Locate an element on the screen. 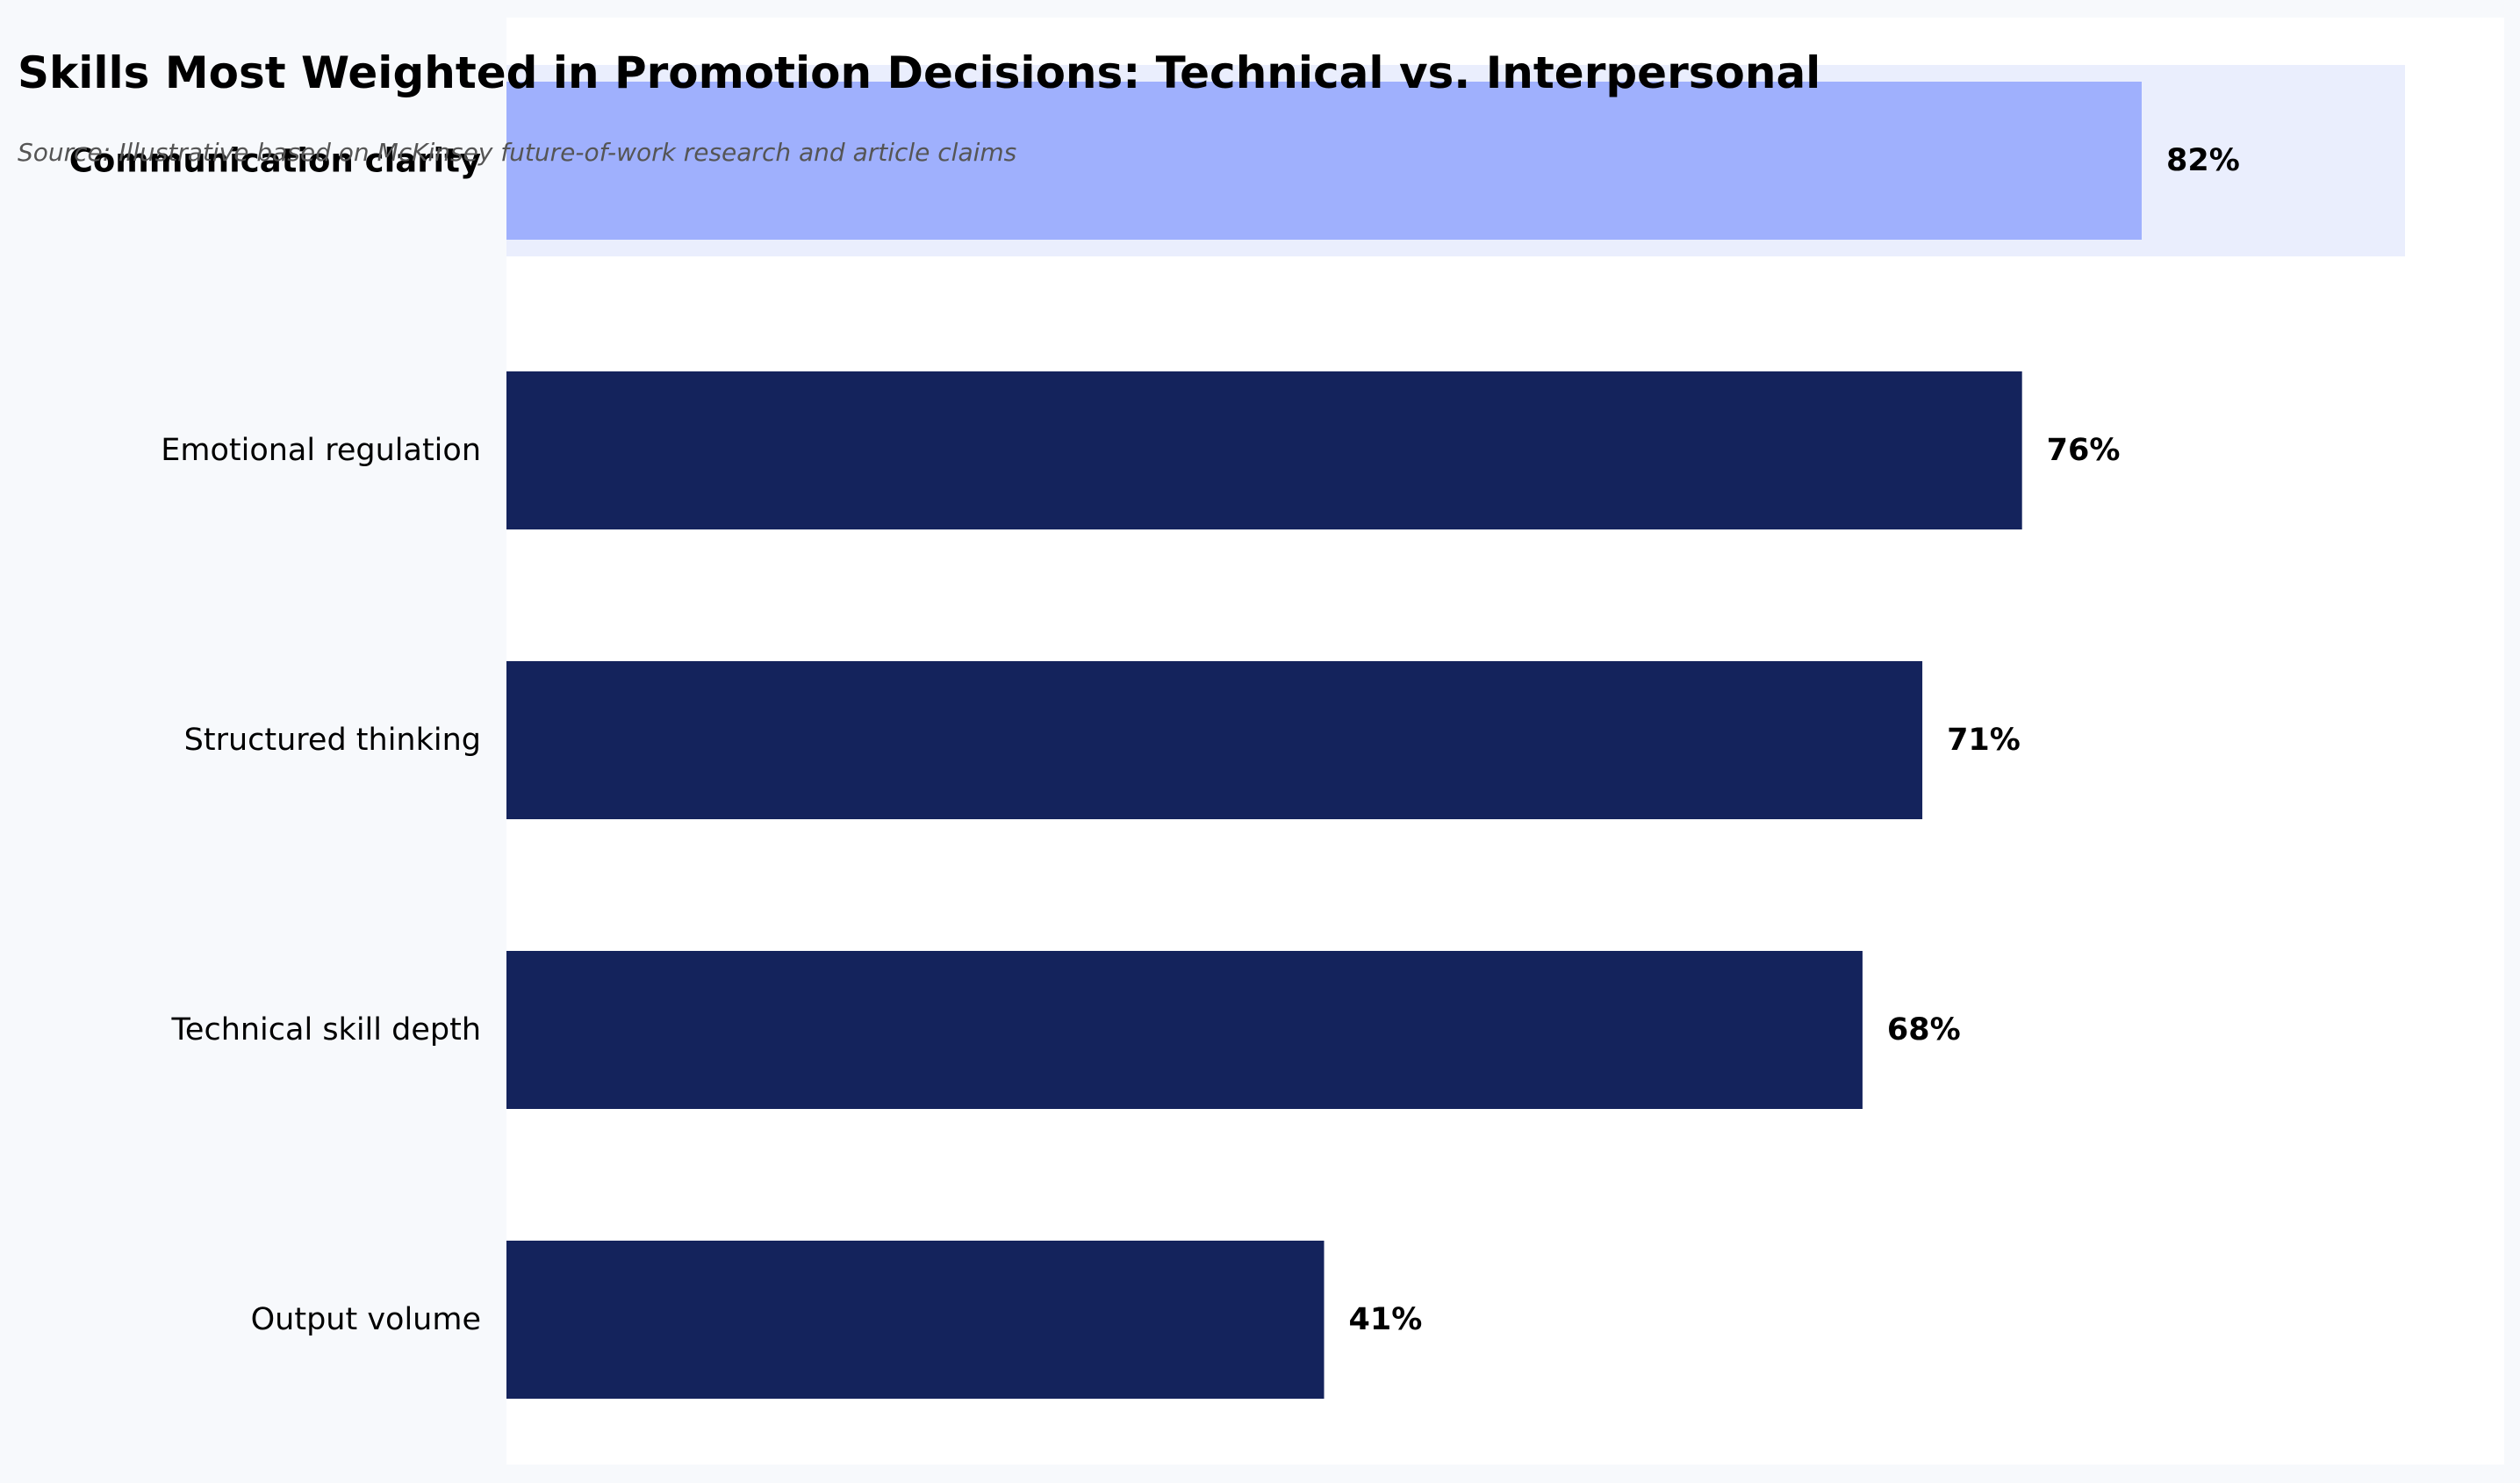 The height and width of the screenshot is (1483, 2520). bar-communication-clarity is located at coordinates (1324, 161).